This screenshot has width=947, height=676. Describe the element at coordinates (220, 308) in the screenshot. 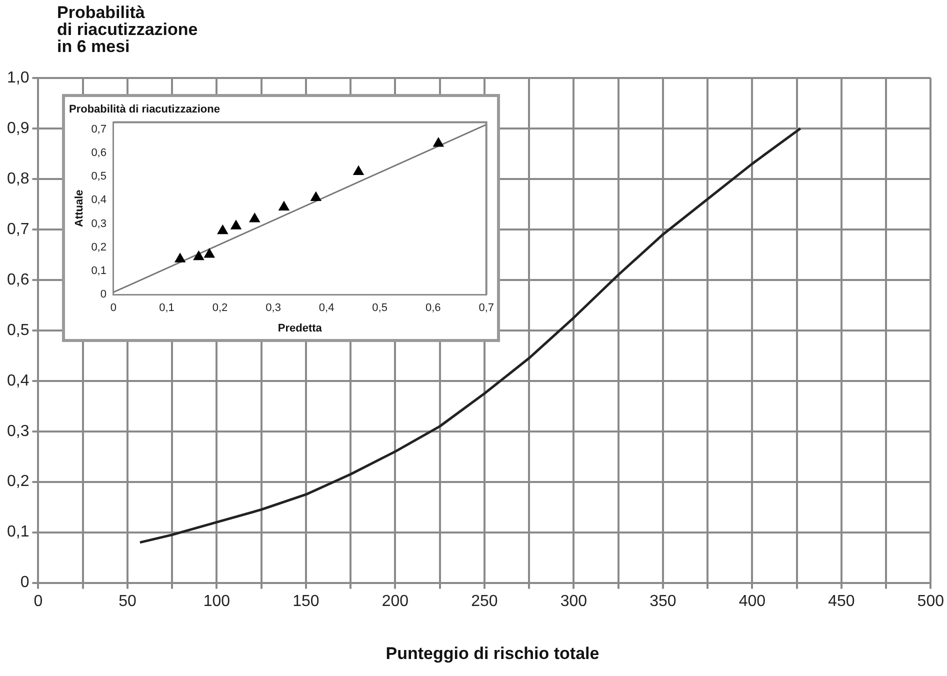

I see `x-tick-label: 0,2` at that location.